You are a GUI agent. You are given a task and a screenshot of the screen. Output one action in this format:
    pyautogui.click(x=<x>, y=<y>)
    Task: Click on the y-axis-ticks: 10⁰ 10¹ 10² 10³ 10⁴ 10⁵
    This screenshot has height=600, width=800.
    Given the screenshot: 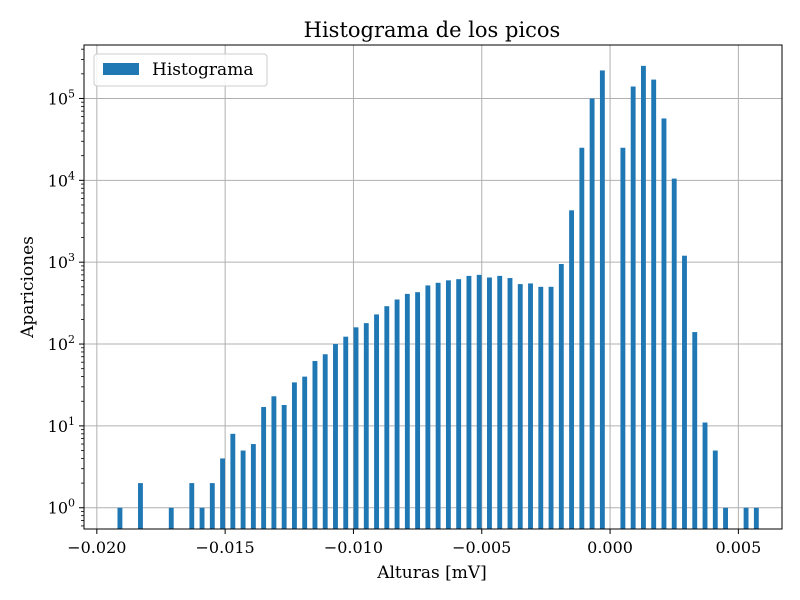 What is the action you would take?
    pyautogui.click(x=66, y=287)
    